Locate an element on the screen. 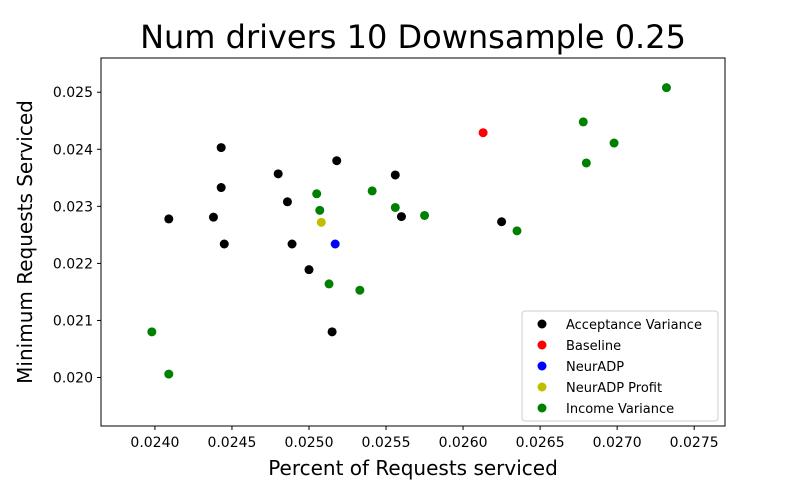 The height and width of the screenshot is (485, 806). x-tick-label: 0.0255 is located at coordinates (386, 443).